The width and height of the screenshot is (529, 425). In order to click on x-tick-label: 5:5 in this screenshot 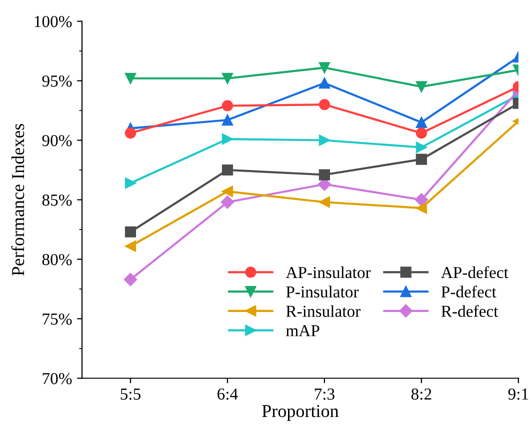, I will do `click(130, 394)`.